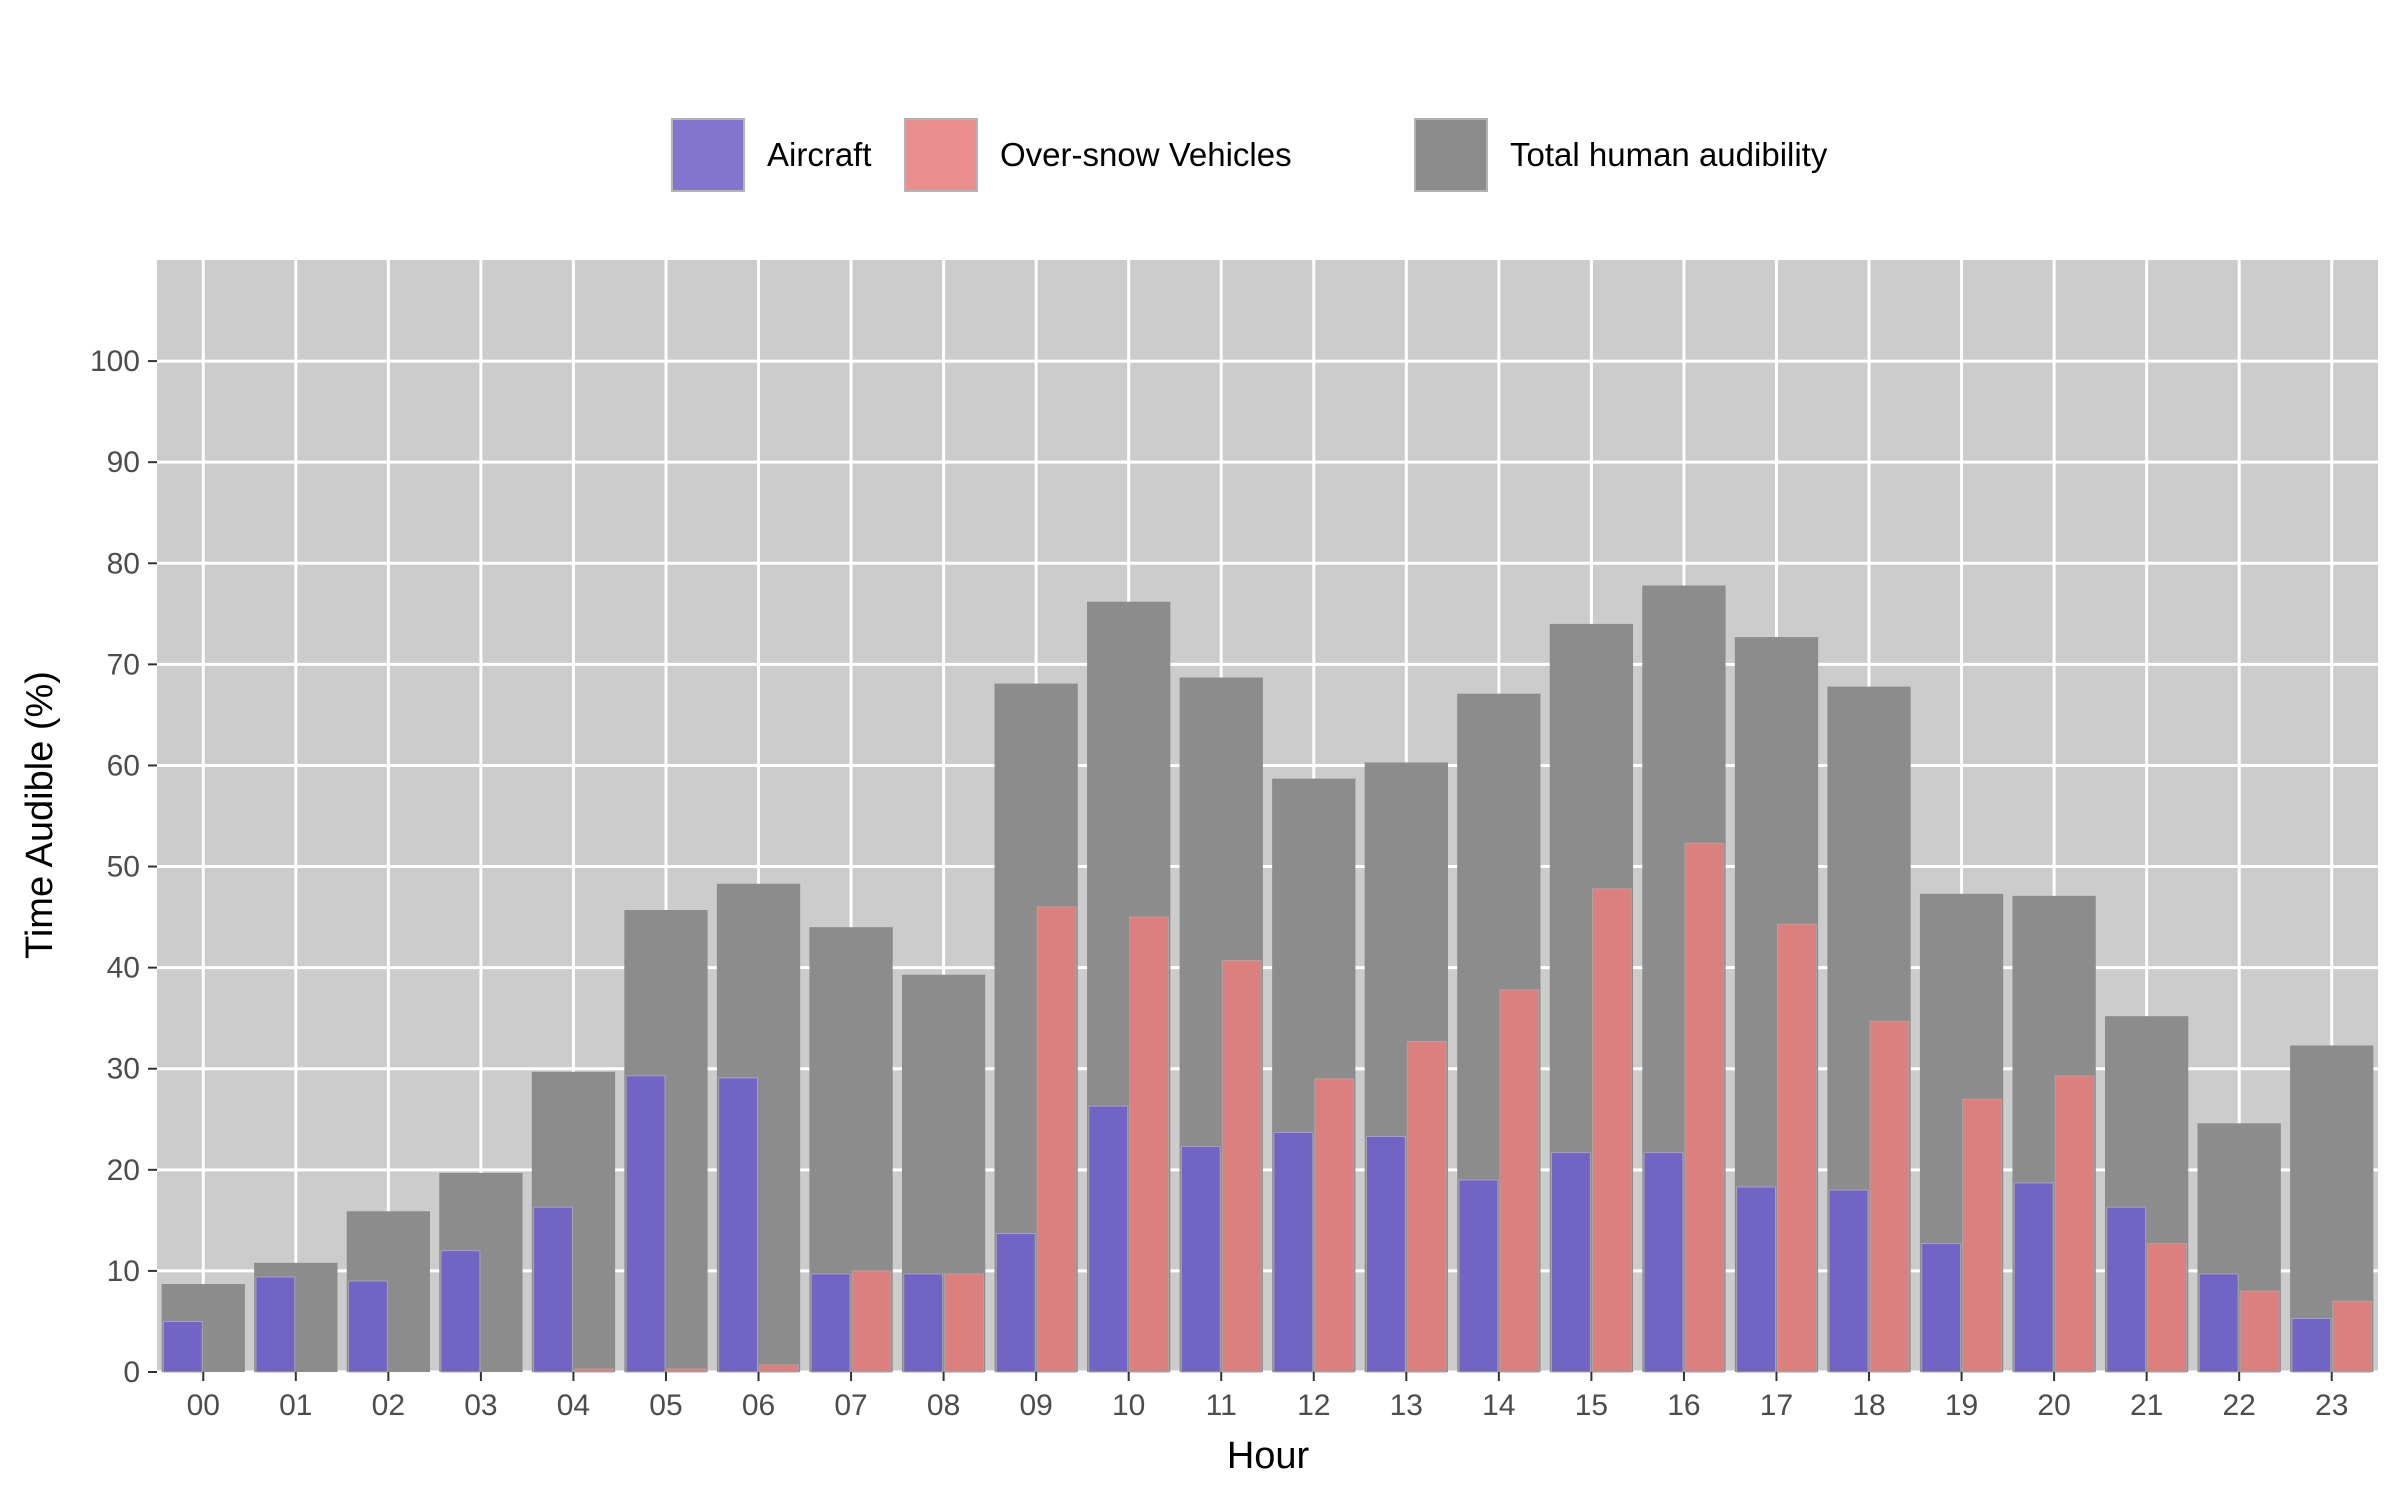  I want to click on x-tick-label-20: 20, so click(2053, 1405).